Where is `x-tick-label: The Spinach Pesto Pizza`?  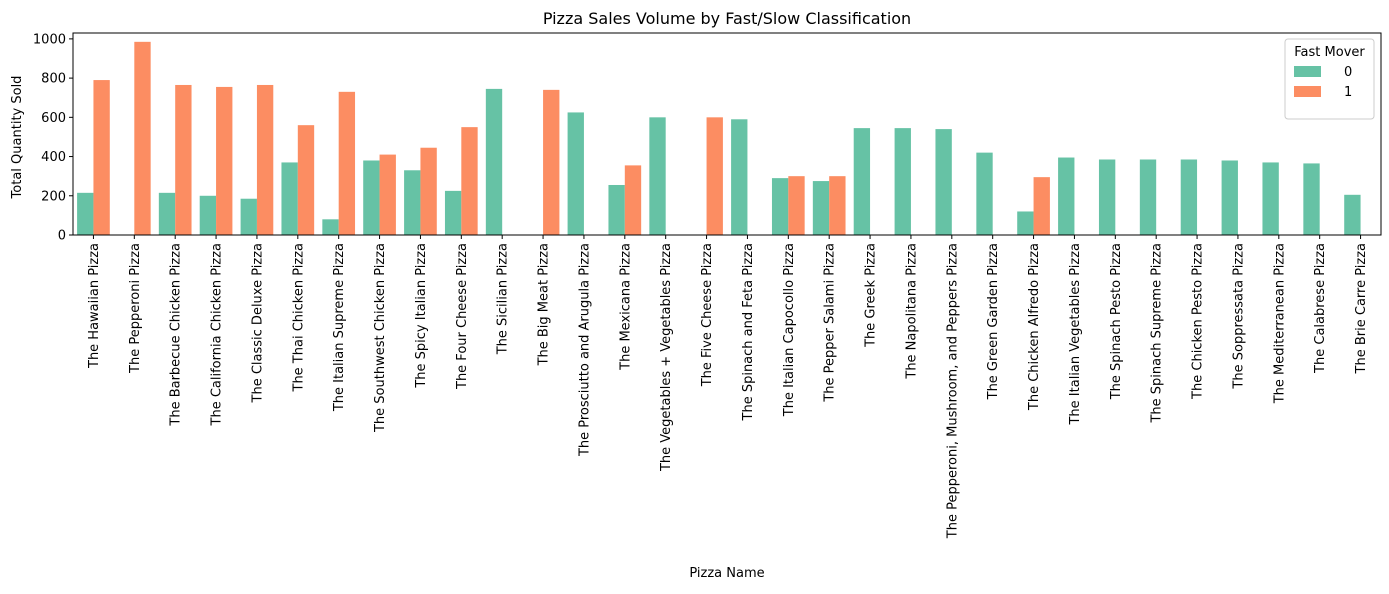 x-tick-label: The Spinach Pesto Pizza is located at coordinates (1116, 321).